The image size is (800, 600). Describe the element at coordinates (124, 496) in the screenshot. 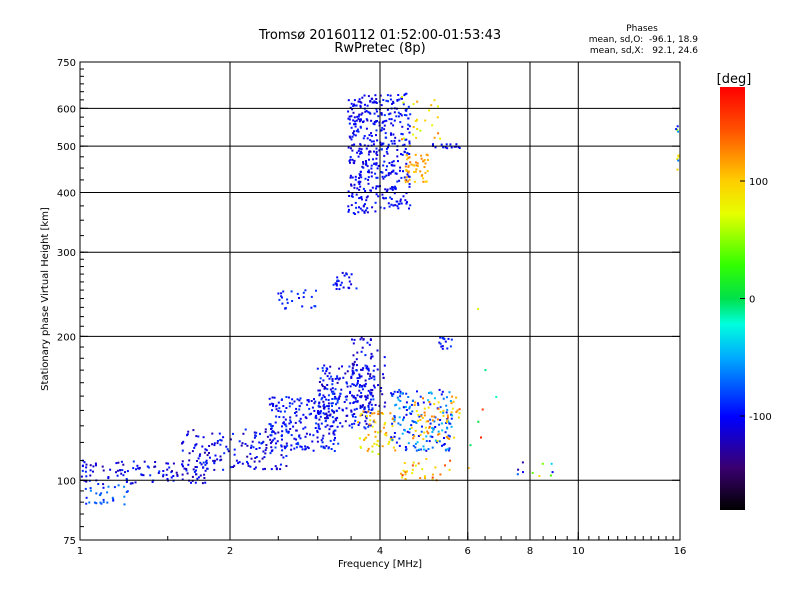

I see `data-point-c0` at that location.